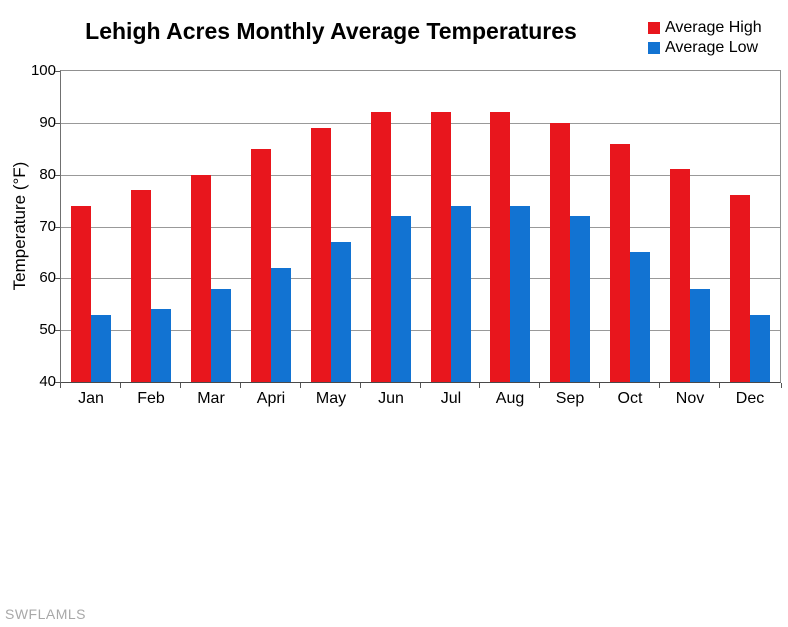  Describe the element at coordinates (680, 275) in the screenshot. I see `bar-high-nov` at that location.